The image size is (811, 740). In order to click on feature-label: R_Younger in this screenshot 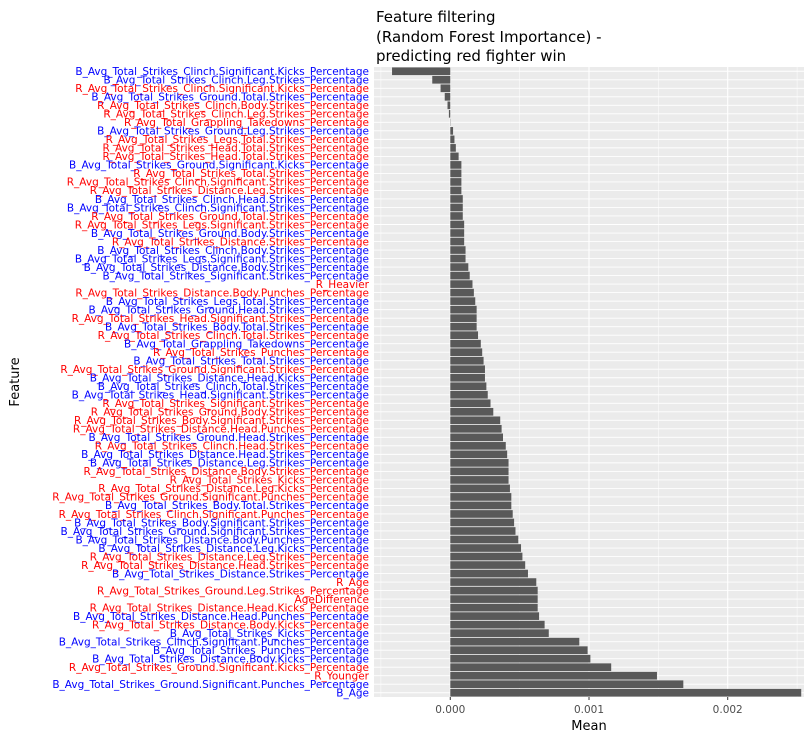, I will do `click(341, 677)`.